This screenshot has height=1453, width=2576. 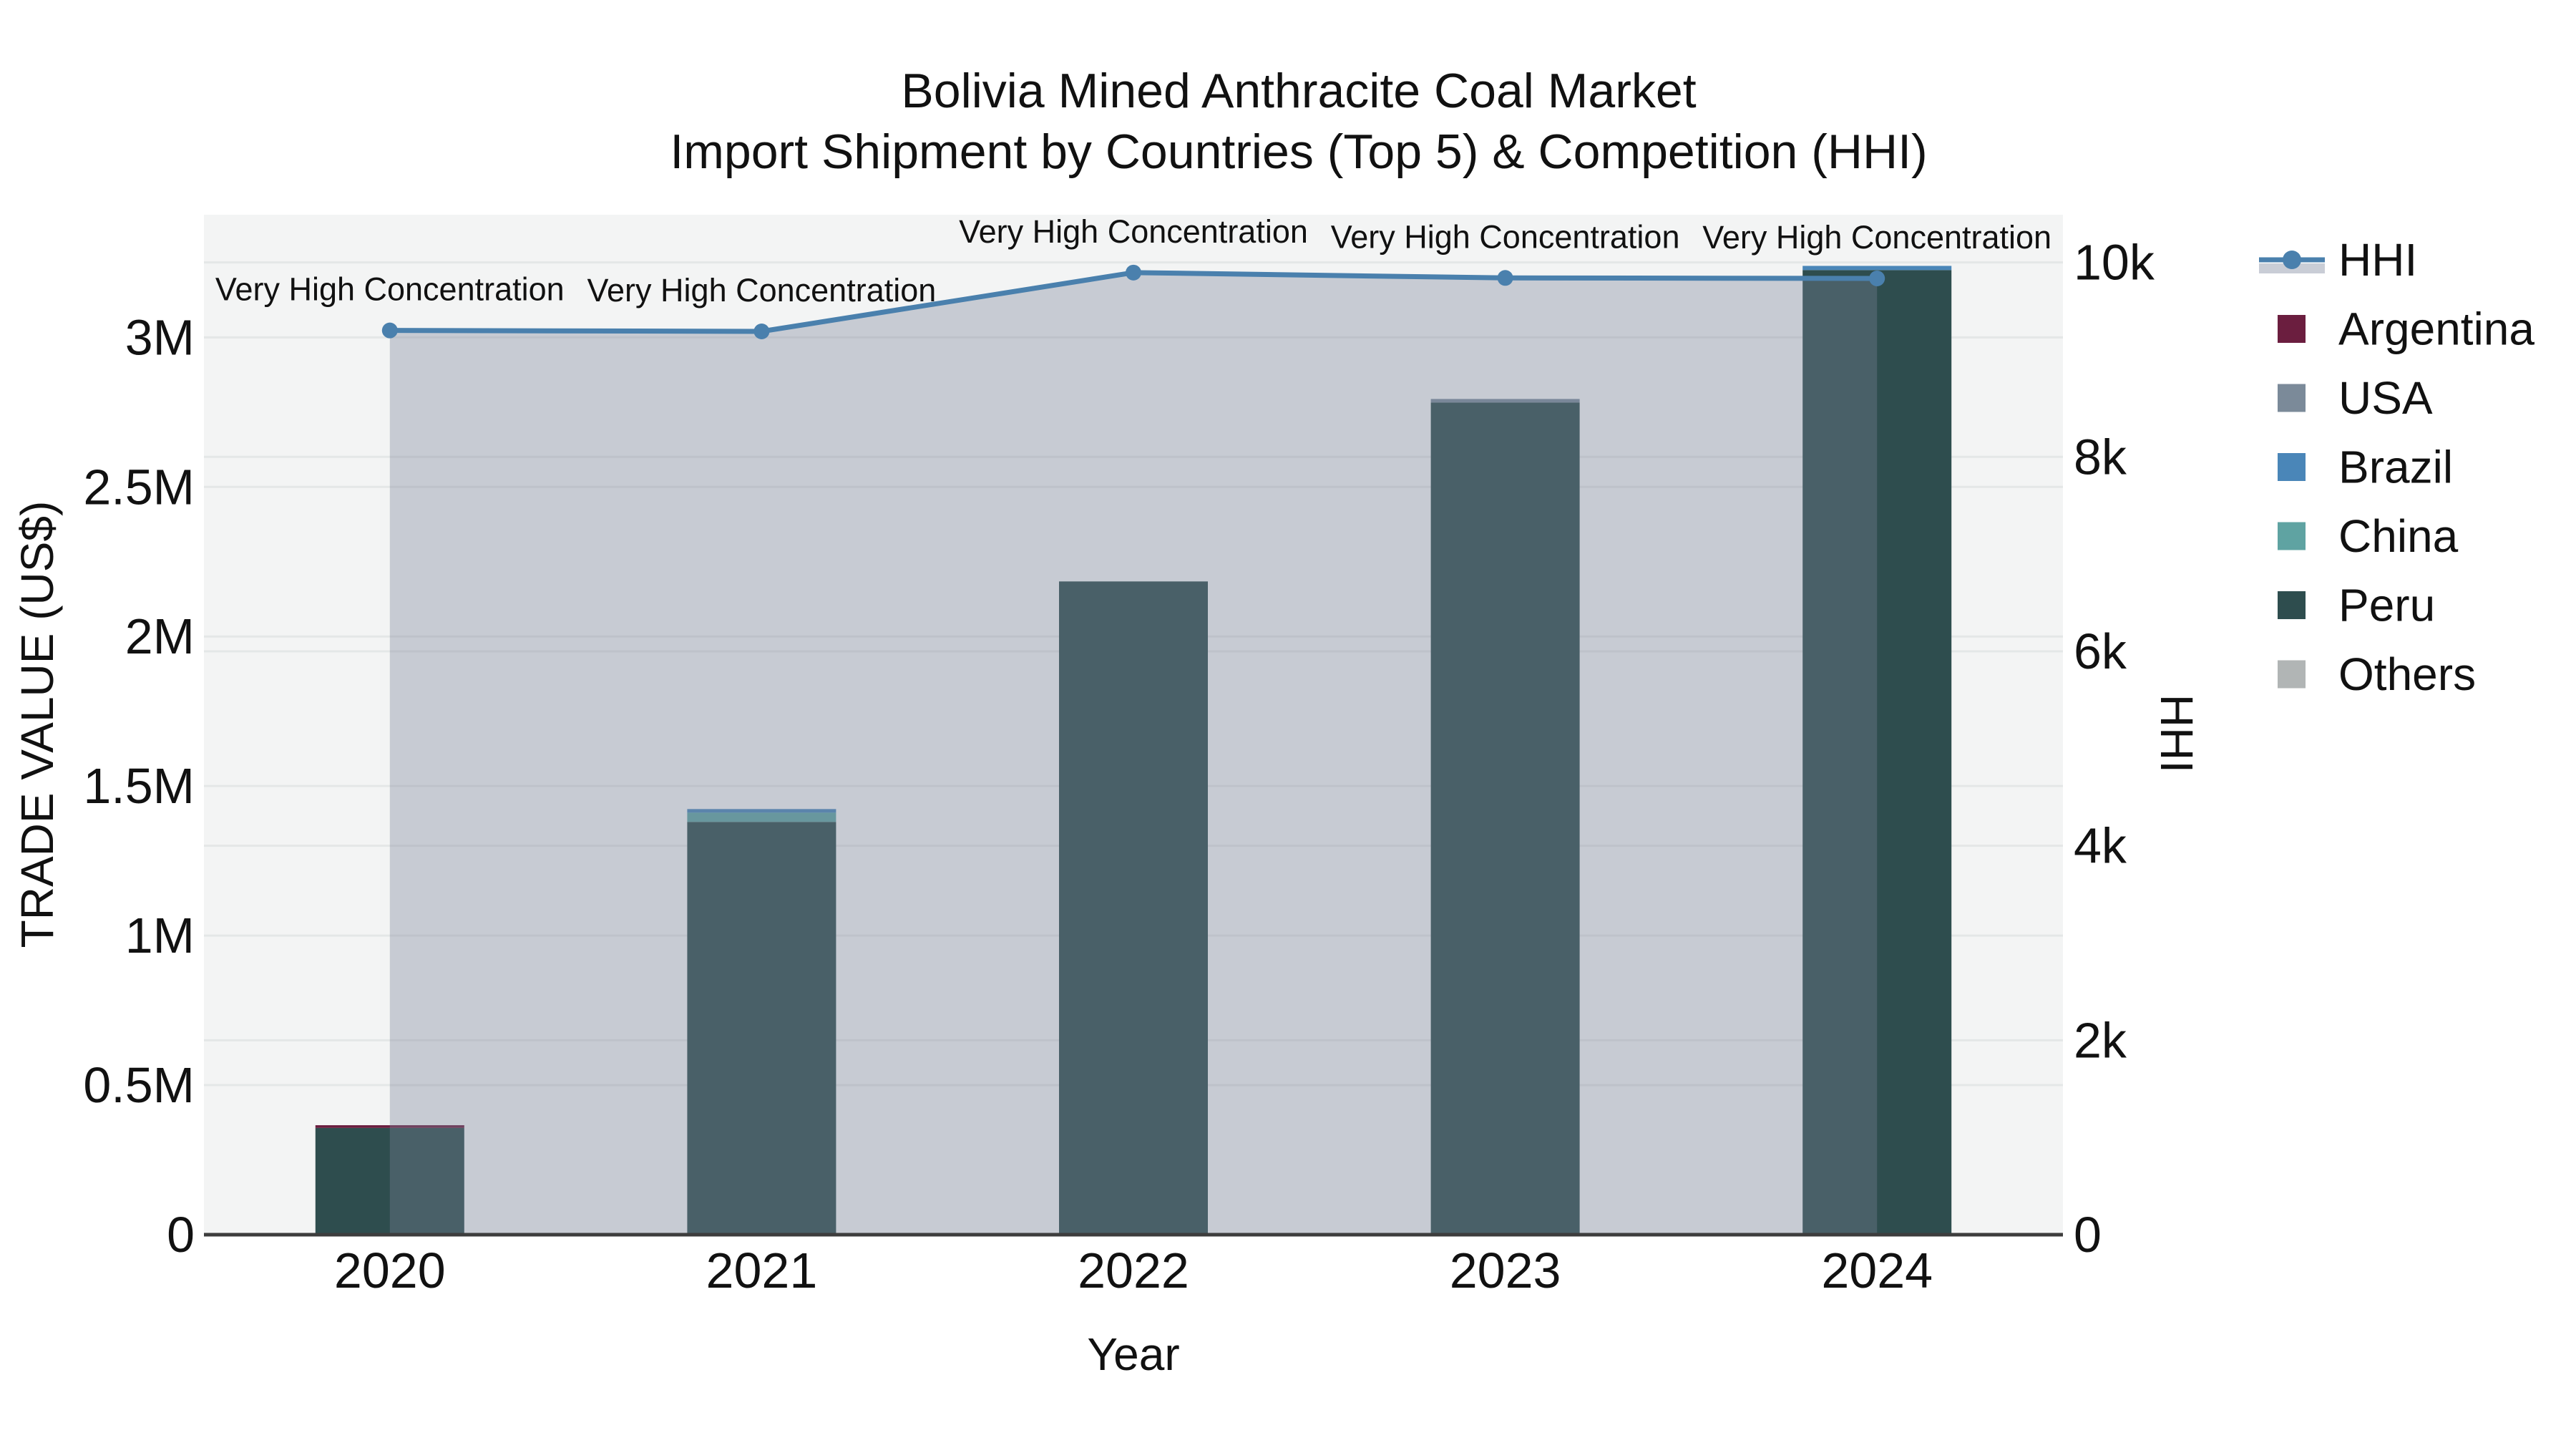 What do you see at coordinates (390, 1126) in the screenshot?
I see `bar-segment-argentina-2020` at bounding box center [390, 1126].